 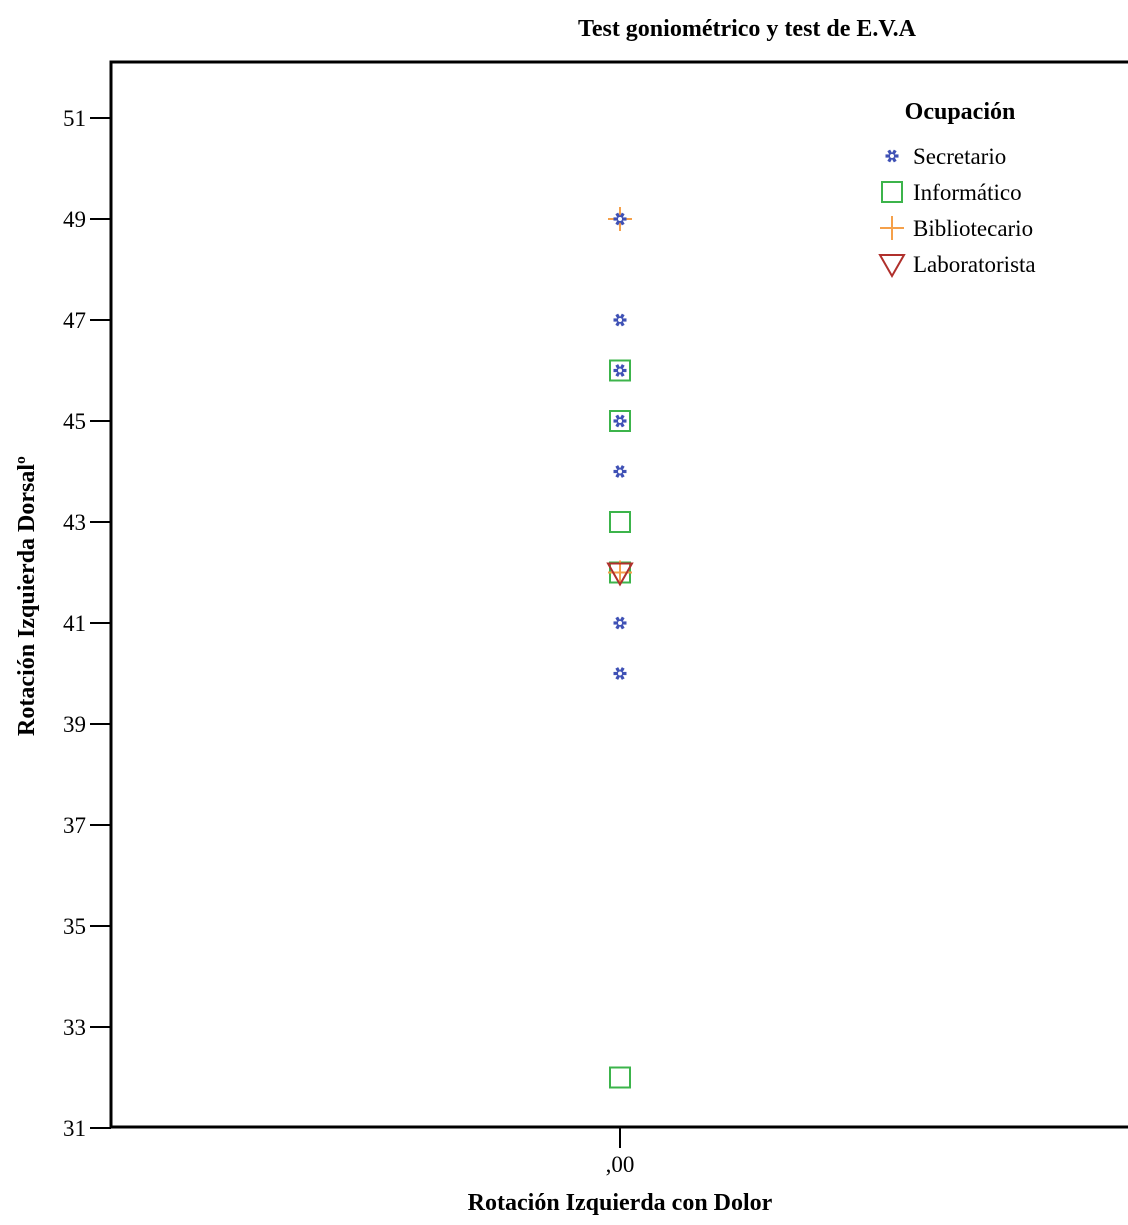 I want to click on x-axis: ,00, so click(x=620, y=1152).